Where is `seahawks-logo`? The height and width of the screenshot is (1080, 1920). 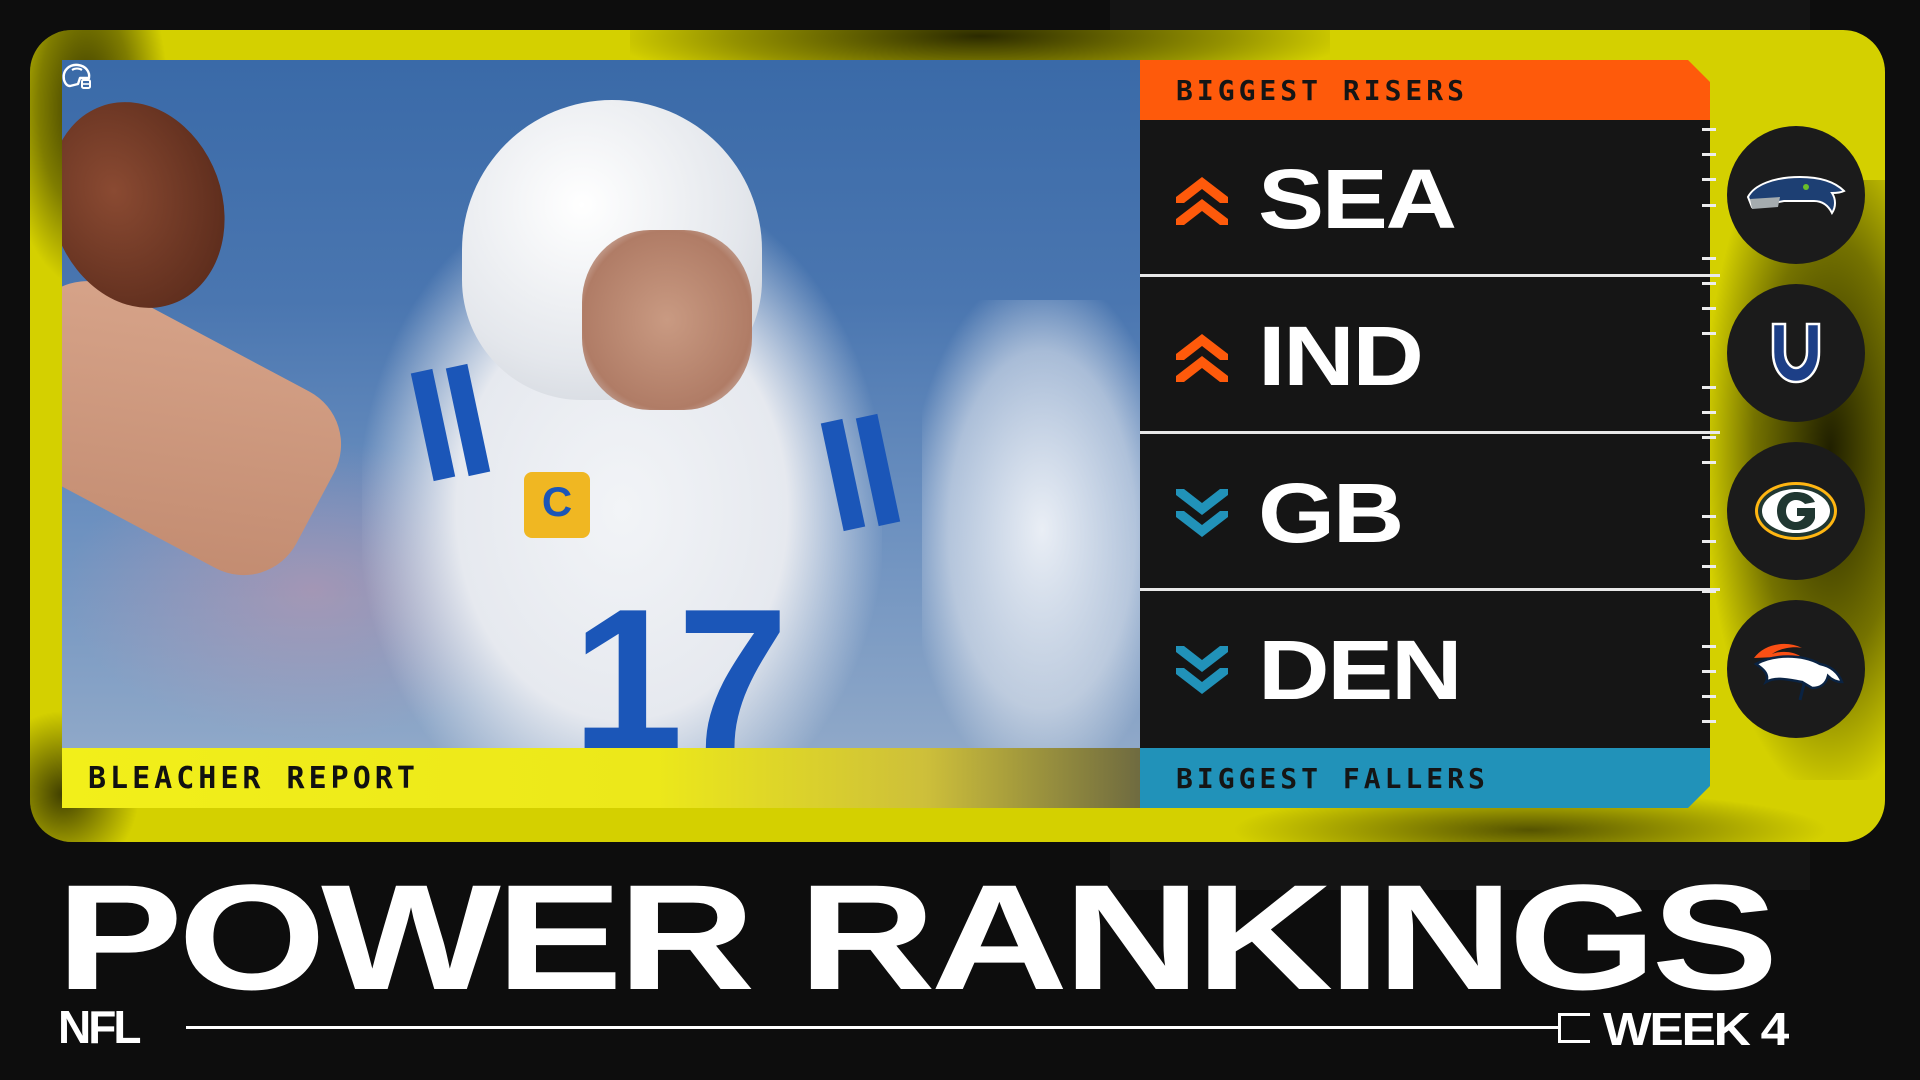
seahawks-logo is located at coordinates (1796, 195).